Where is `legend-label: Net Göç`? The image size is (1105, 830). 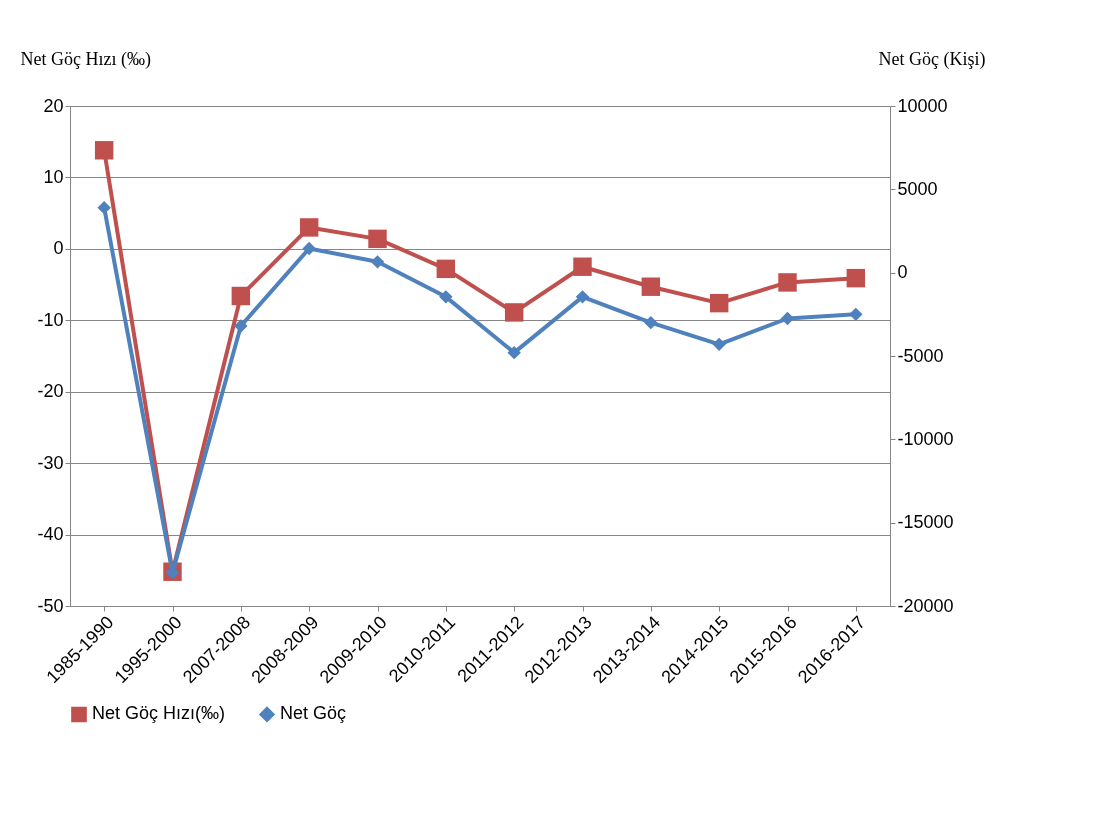
legend-label: Net Göç is located at coordinates (313, 713).